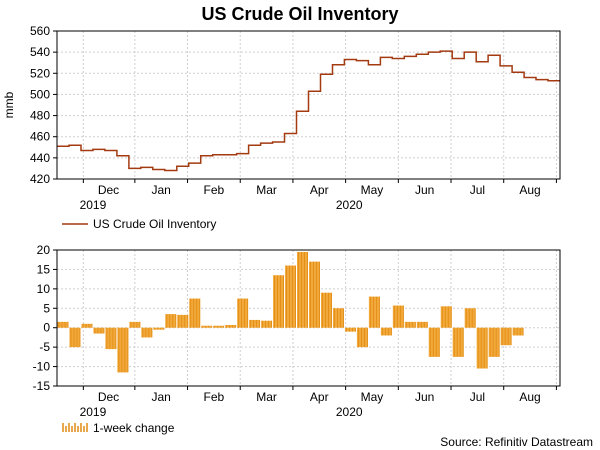 This screenshot has width=600, height=450. I want to click on y-tick-label: 20, so click(44, 250).